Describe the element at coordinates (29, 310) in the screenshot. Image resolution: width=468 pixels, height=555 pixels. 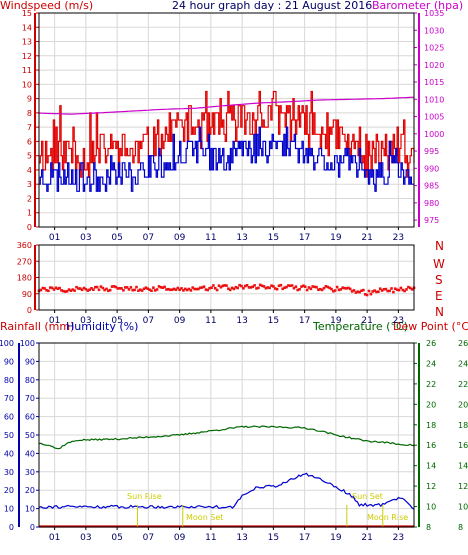
I see `direction-ytick-label-0: 0` at that location.